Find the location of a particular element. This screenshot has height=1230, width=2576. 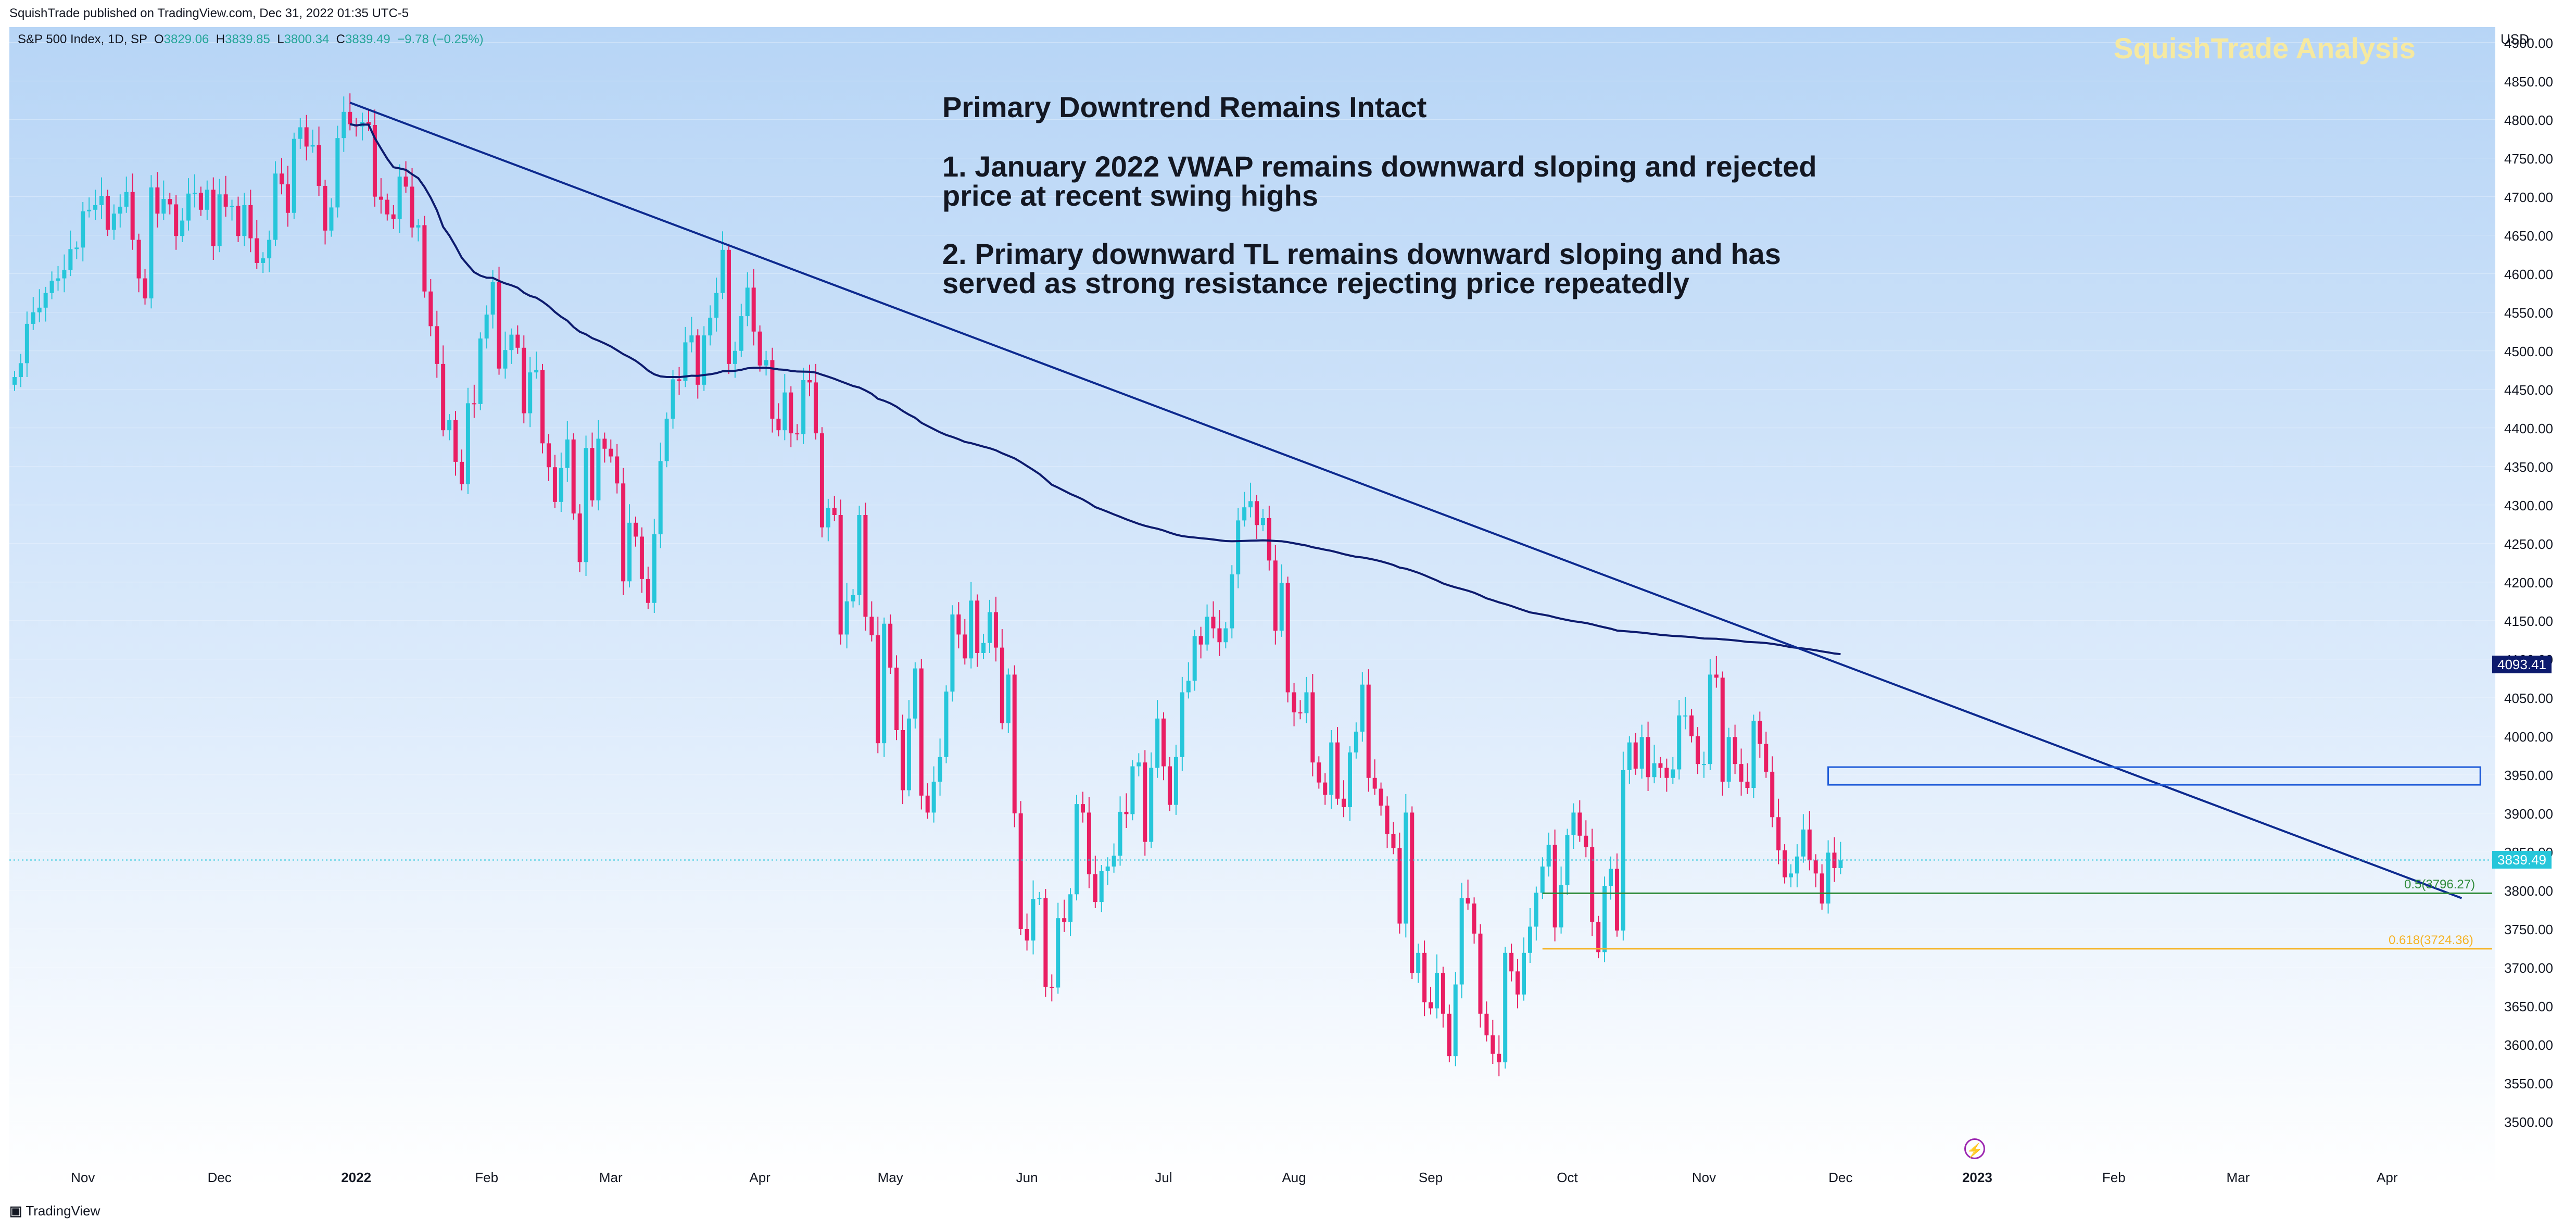

tradingview-logo: ▣ TradingView is located at coordinates (54, 1211).